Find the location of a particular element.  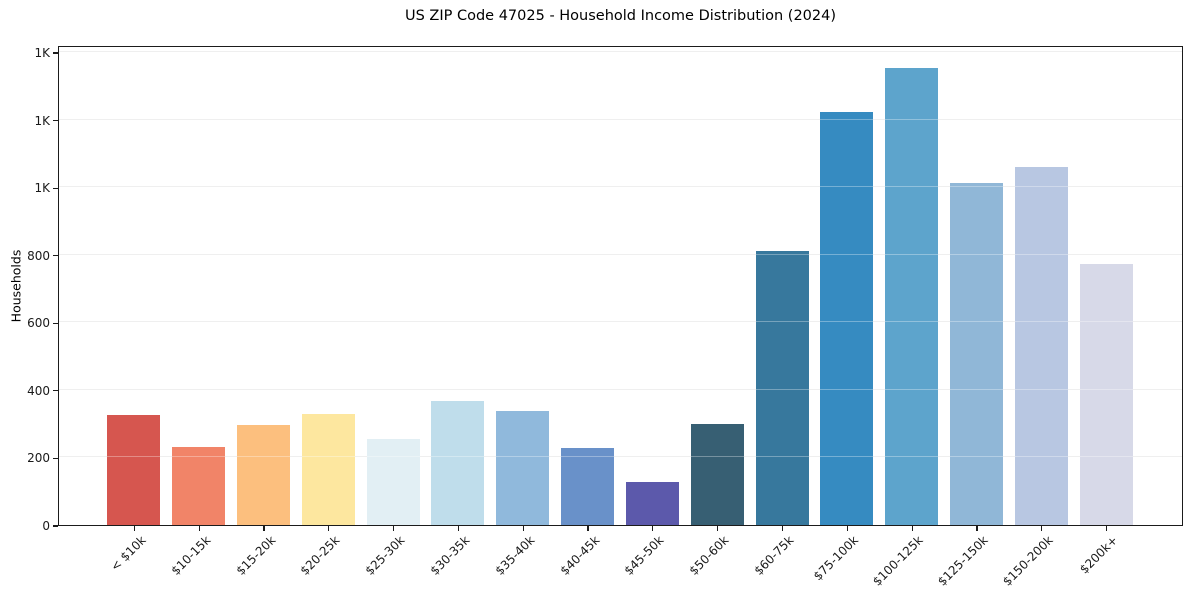

x-tick-label: $40-45k is located at coordinates (579, 555).